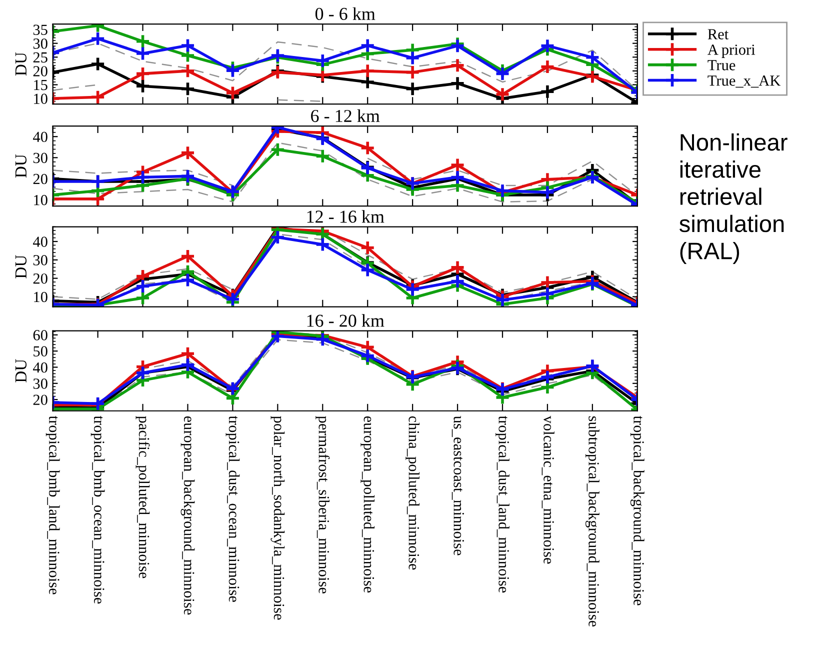  What do you see at coordinates (53, 505) in the screenshot?
I see `x-tick-label: tropical_bmb_land_minnoise` at bounding box center [53, 505].